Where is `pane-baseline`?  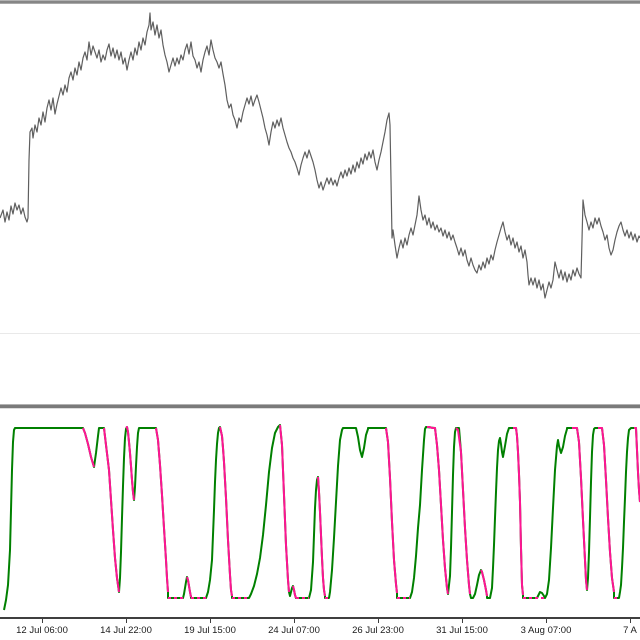
pane-baseline is located at coordinates (320, 333).